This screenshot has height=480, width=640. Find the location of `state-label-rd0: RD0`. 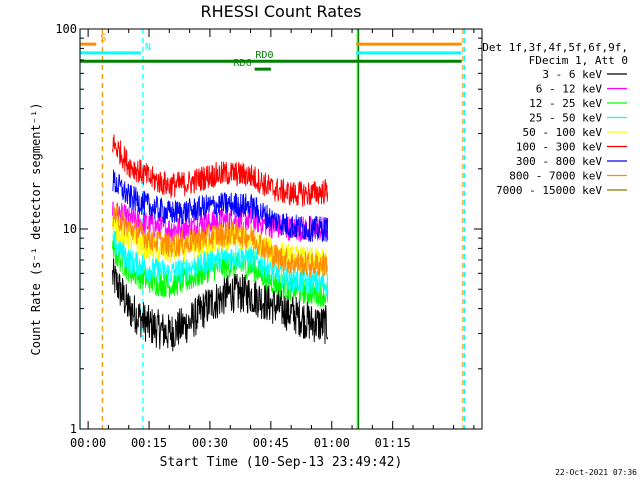

state-label-rd0: RD0 is located at coordinates (264, 55).